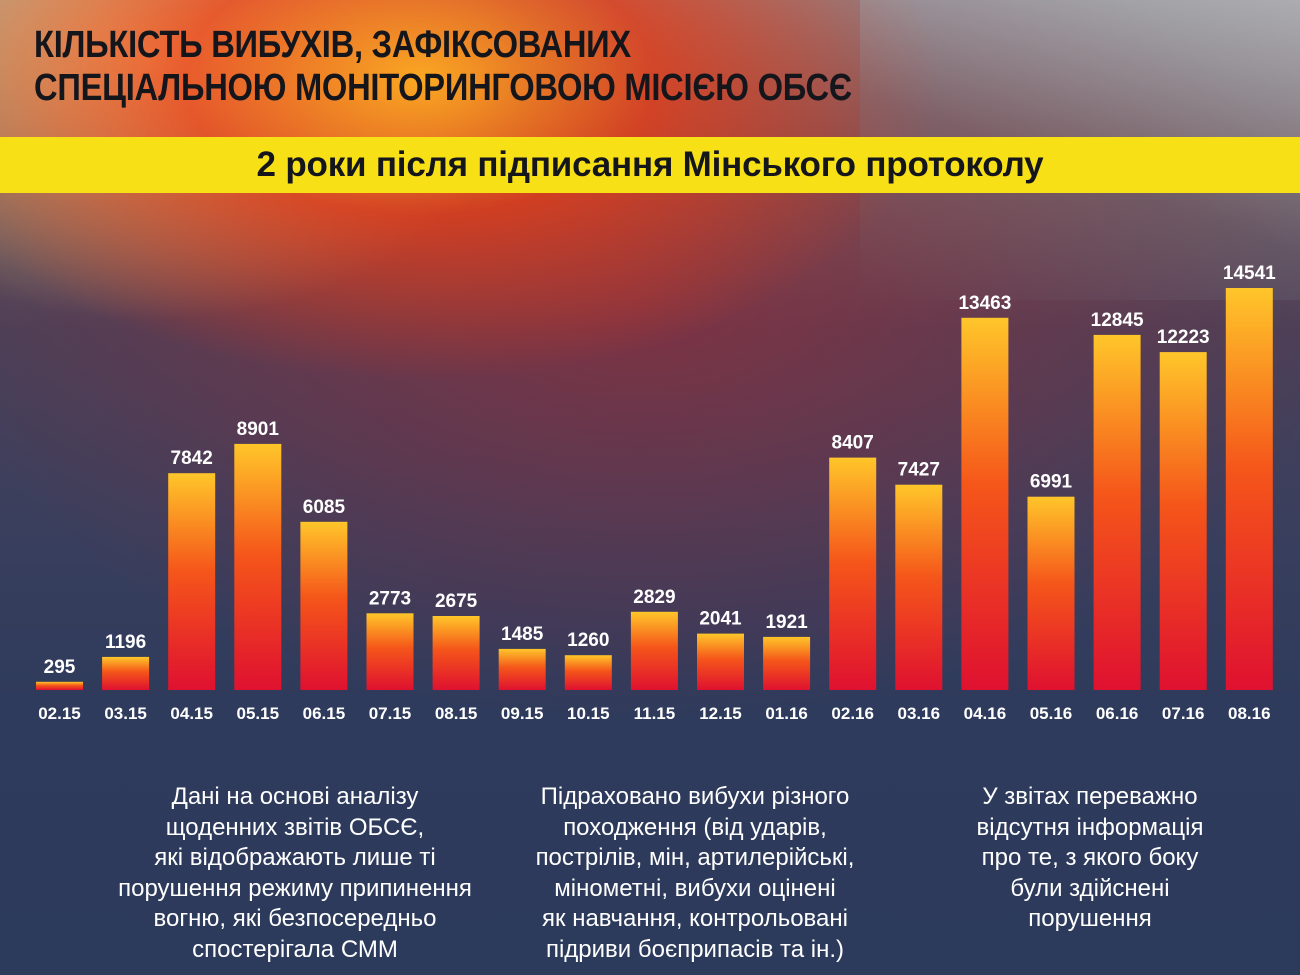 This screenshot has height=975, width=1300. What do you see at coordinates (695, 857) in the screenshot?
I see `note-line: пострілів, мін, артилерійські,` at bounding box center [695, 857].